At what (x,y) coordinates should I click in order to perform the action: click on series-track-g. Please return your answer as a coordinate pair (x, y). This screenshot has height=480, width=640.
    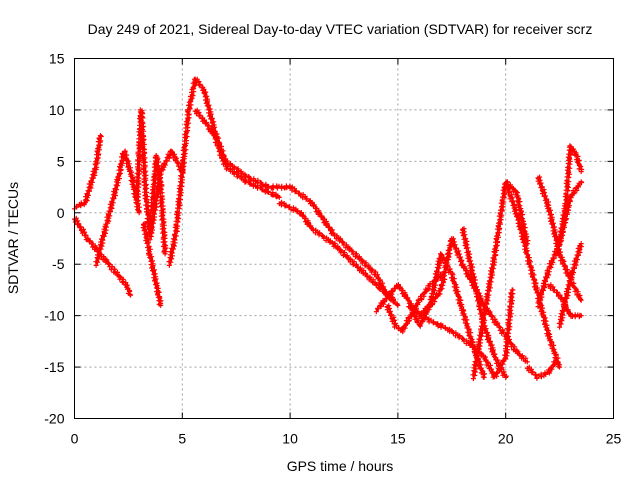
    Looking at the image, I should click on (176, 218).